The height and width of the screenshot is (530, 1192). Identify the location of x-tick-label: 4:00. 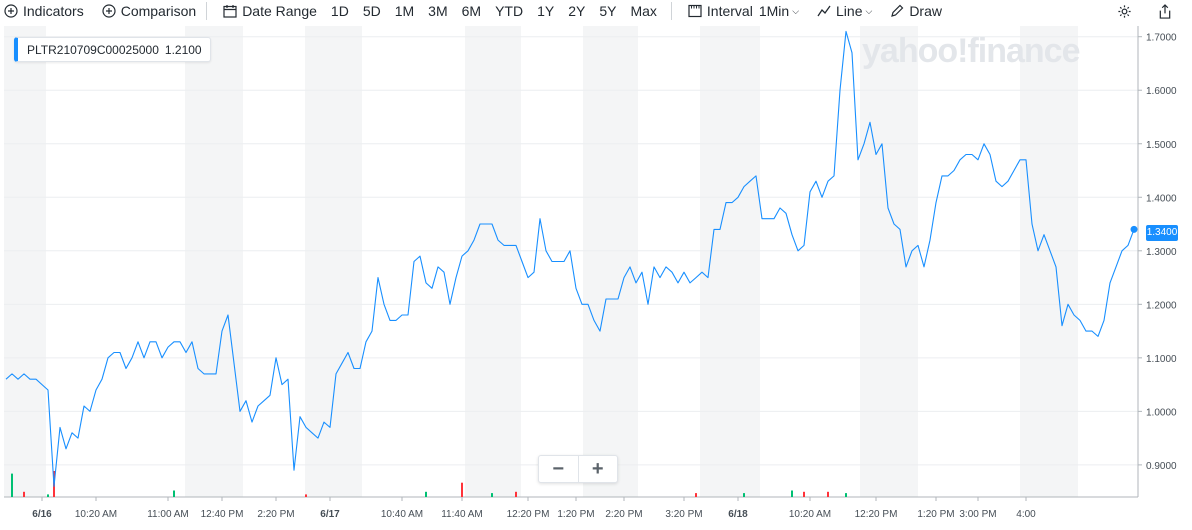
(1026, 514).